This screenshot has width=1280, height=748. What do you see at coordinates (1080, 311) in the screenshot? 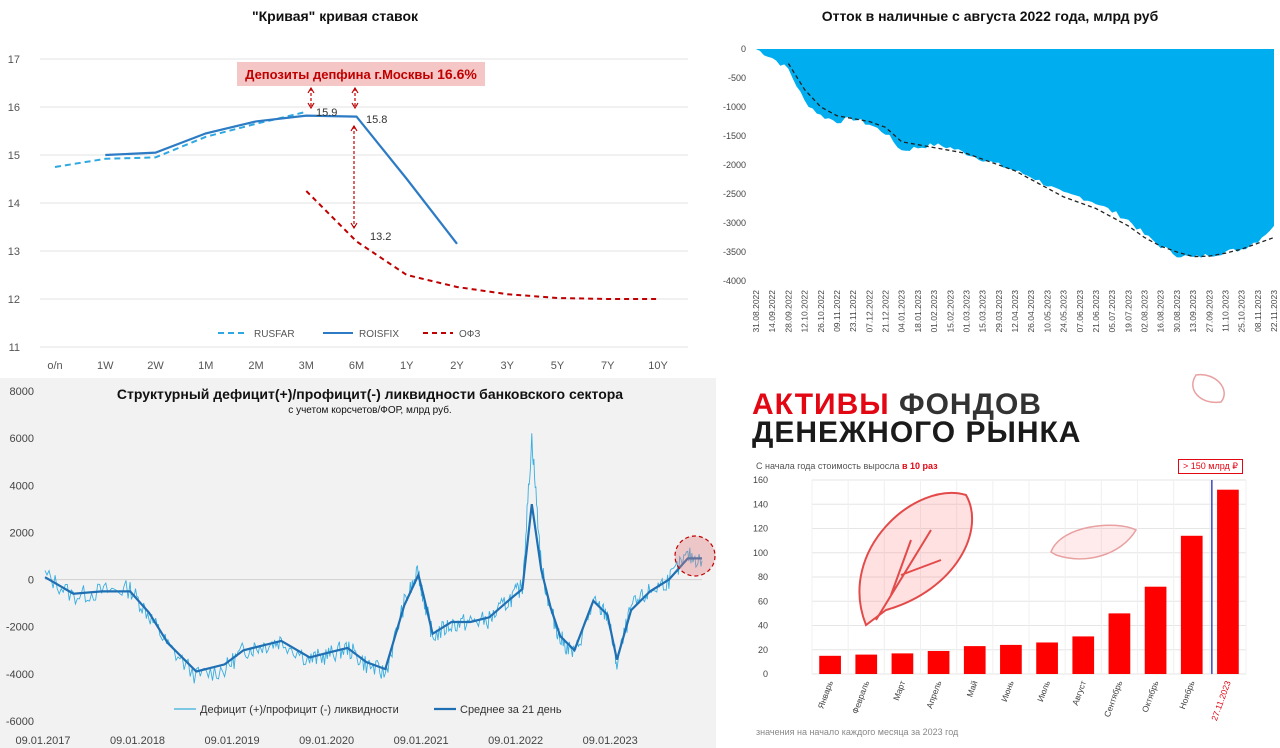
I see `x-tick-label: 07.06.2023` at bounding box center [1080, 311].